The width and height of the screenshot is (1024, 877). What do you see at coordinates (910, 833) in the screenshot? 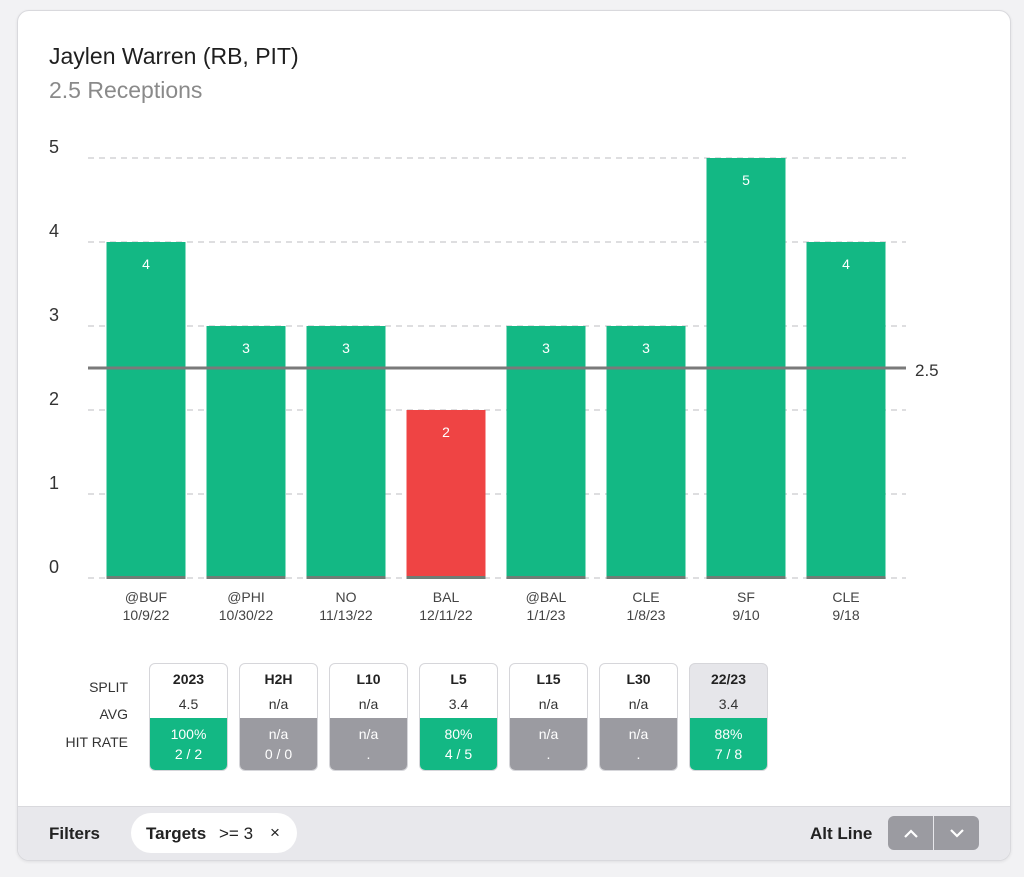
I see `alt-line-up-button` at bounding box center [910, 833].